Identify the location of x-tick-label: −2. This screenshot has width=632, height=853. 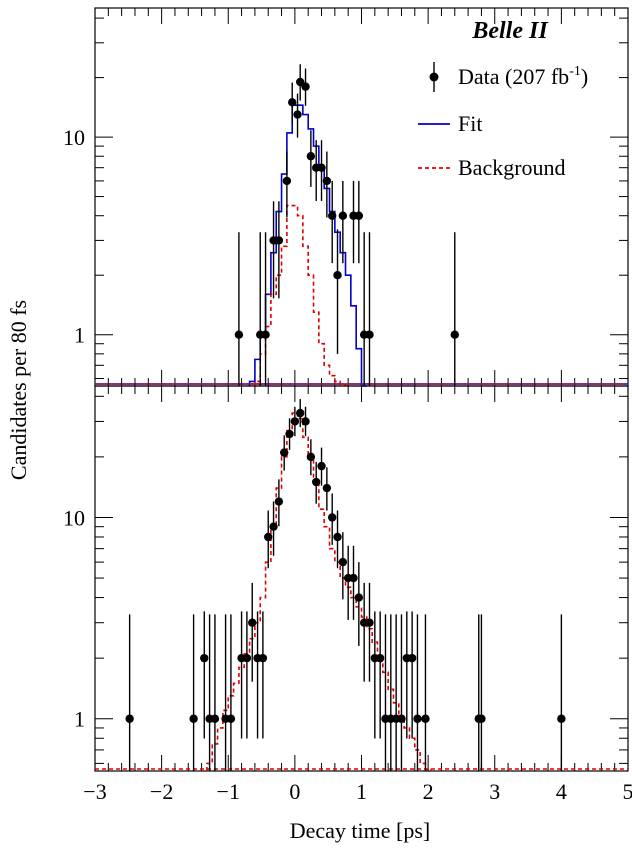
(161, 791).